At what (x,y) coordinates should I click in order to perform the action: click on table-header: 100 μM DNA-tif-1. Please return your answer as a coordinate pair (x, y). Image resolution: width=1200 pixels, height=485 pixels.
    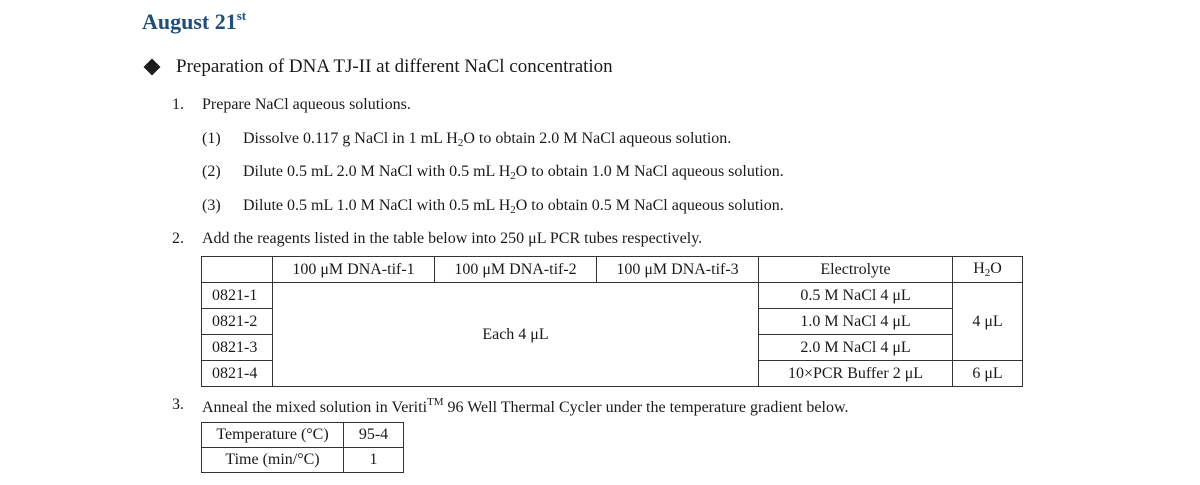
    Looking at the image, I should click on (353, 269).